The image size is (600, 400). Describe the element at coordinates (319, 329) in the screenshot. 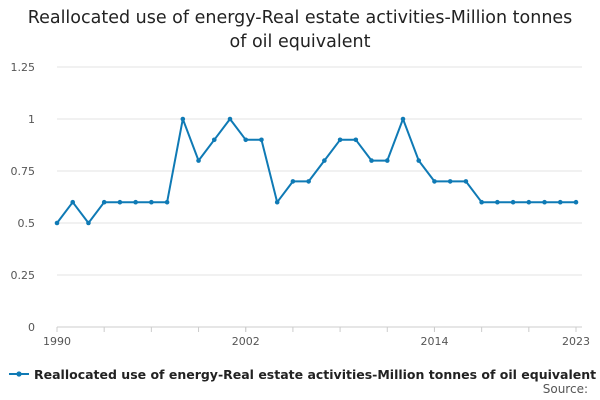

I see `x-axis` at that location.